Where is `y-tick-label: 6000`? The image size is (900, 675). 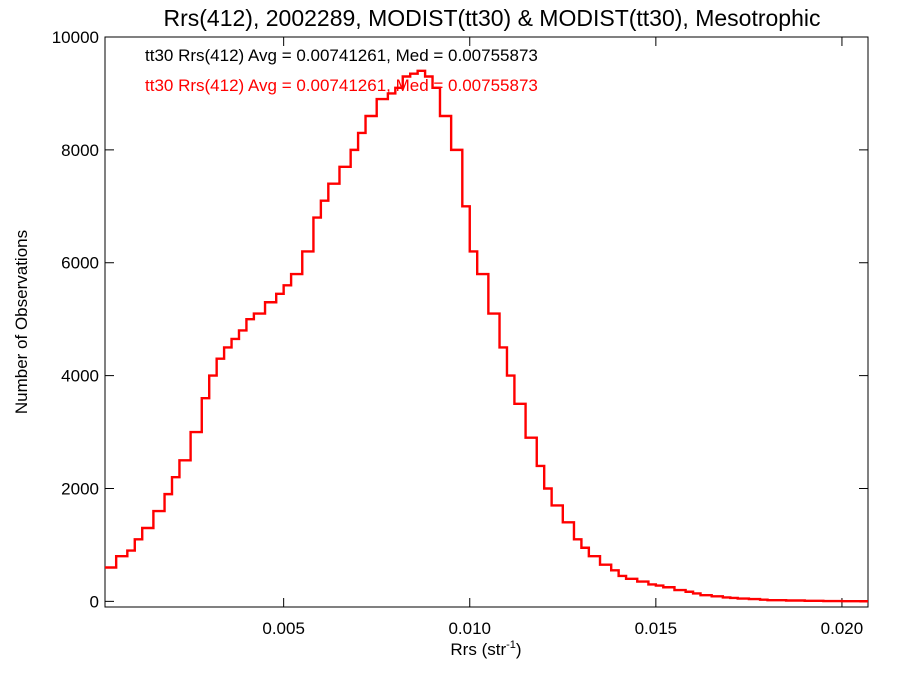
y-tick-label: 6000 is located at coordinates (80, 263).